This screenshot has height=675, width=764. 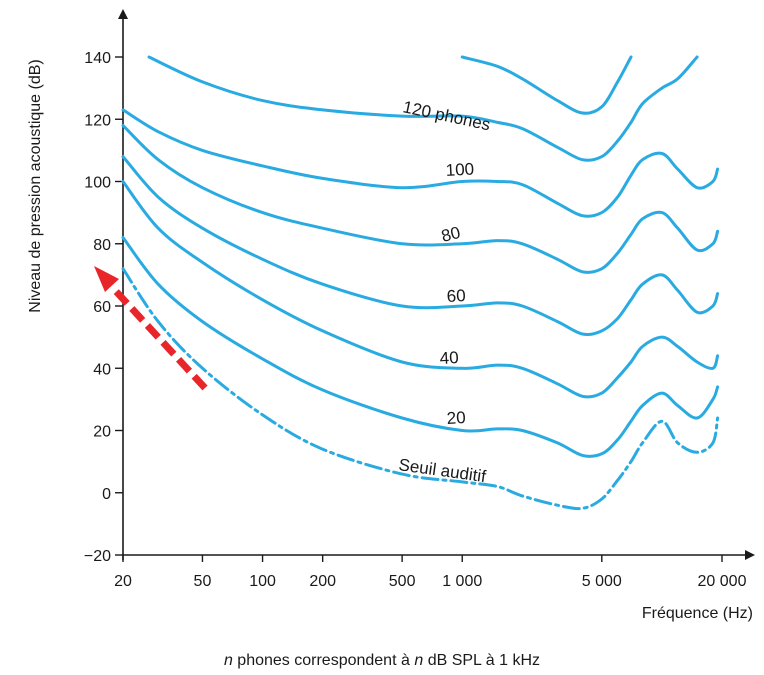 I want to click on x-tick-label: 500, so click(x=402, y=581).